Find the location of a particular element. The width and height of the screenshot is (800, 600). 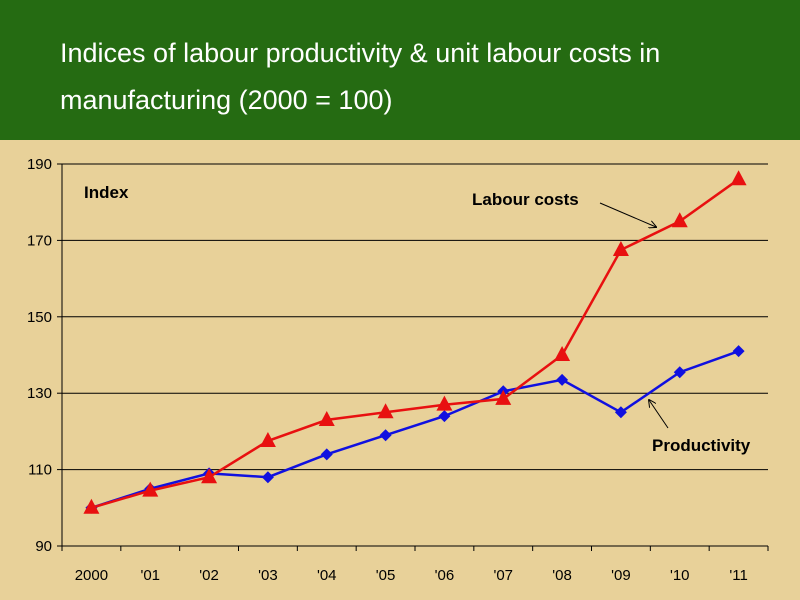

x-tick-label: '05 is located at coordinates (386, 575).